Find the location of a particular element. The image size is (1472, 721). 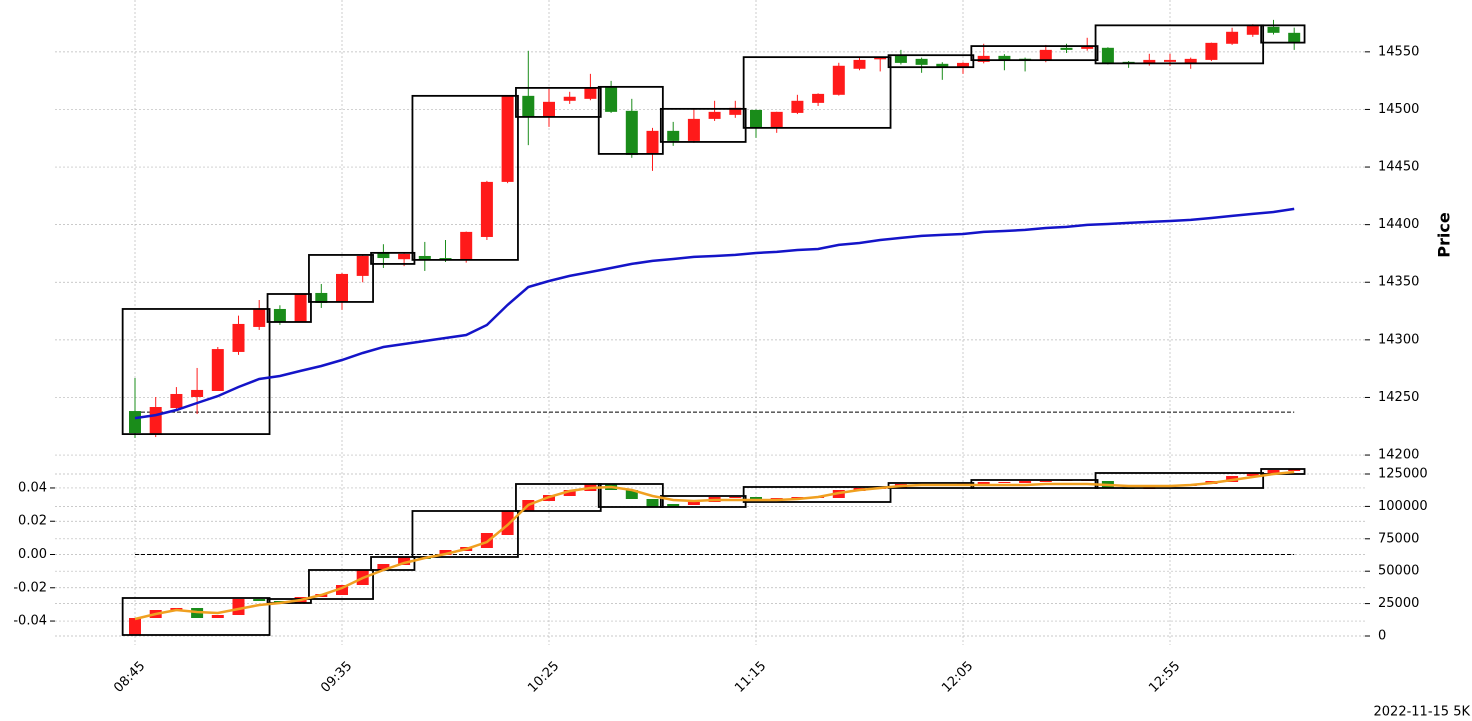

x-tick-label: 09:35 is located at coordinates (336, 677).